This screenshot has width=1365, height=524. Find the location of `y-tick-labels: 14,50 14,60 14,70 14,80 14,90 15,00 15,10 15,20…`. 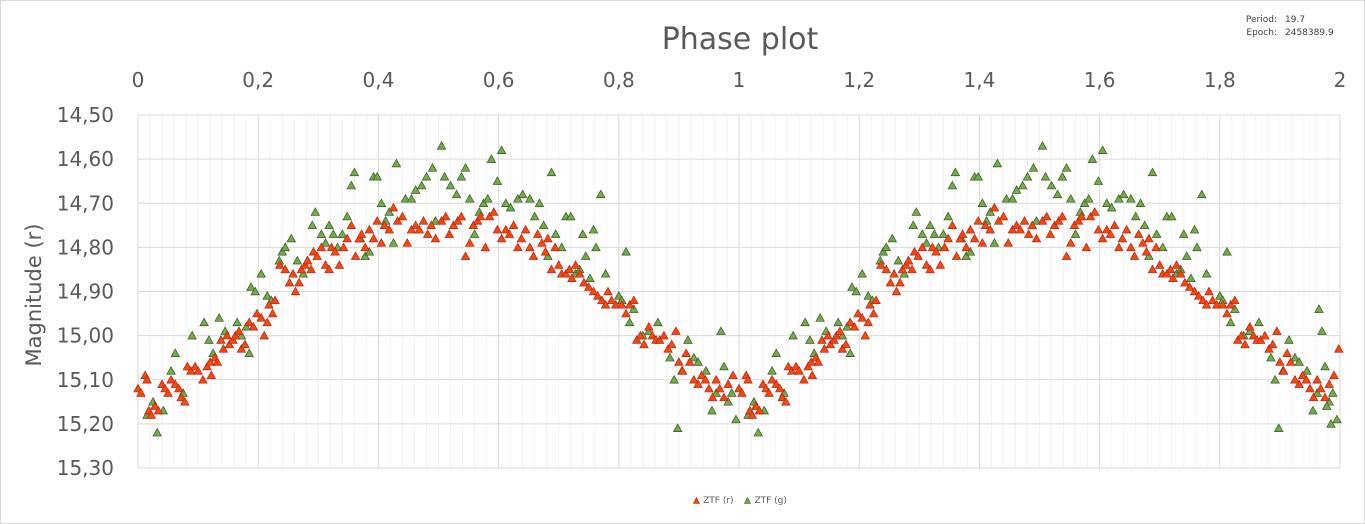

y-tick-labels: 14,50 14,60 14,70 14,80 14,90 15,00 15,10 15,20… is located at coordinates (85, 291).